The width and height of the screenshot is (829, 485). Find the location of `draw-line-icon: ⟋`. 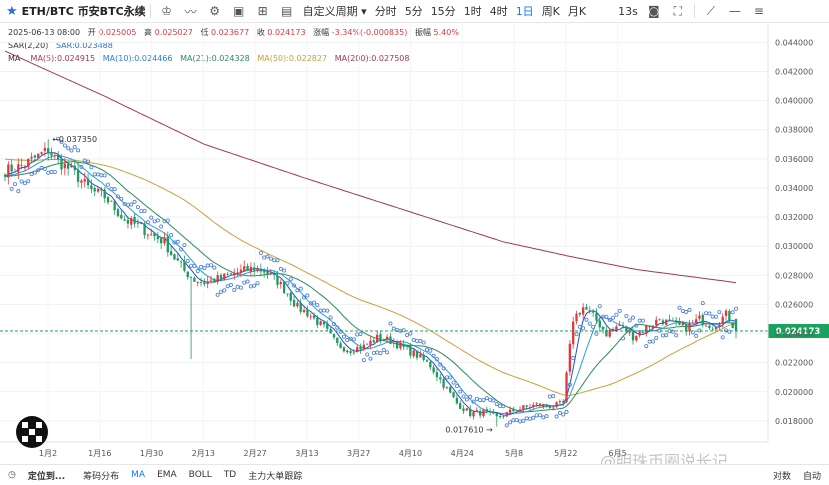

draw-line-icon: ⟋ is located at coordinates (711, 10).